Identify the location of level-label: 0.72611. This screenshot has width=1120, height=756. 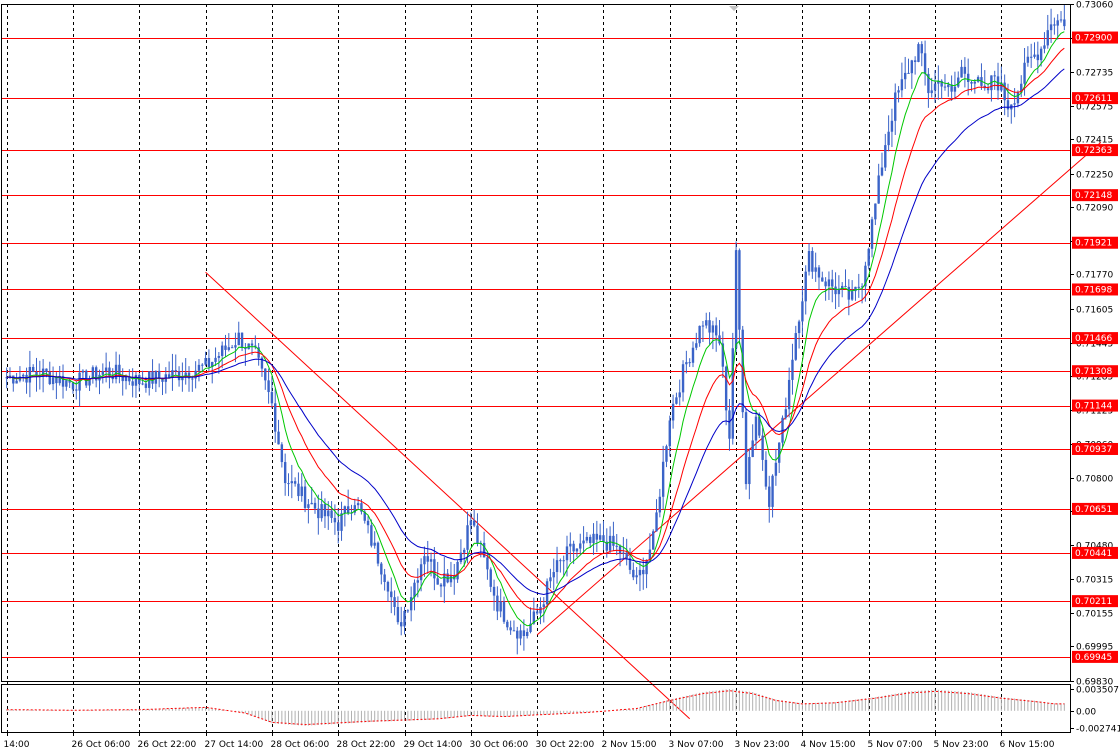
(1093, 99).